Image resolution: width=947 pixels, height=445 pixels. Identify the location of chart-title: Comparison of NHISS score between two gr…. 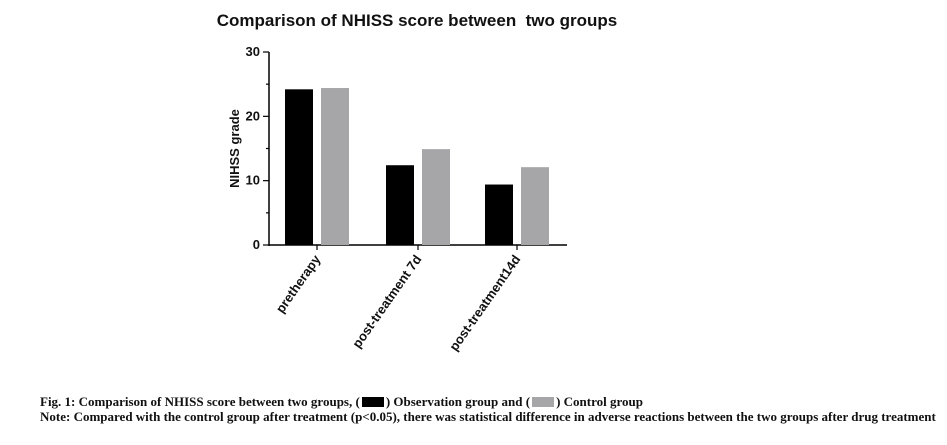
(417, 20).